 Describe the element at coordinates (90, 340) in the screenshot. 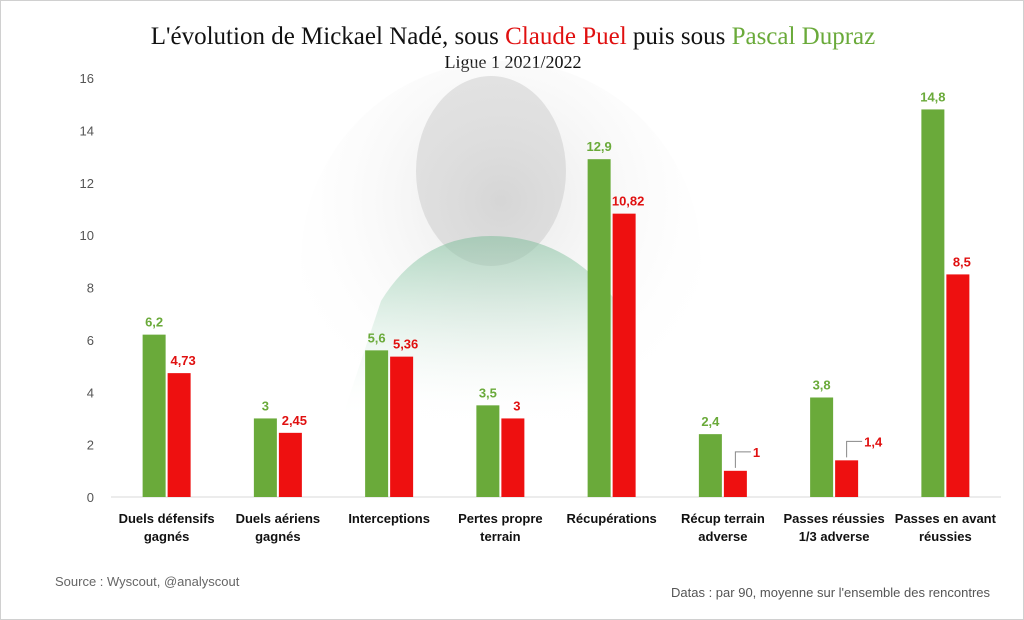

I see `y-tick-label: 6` at that location.